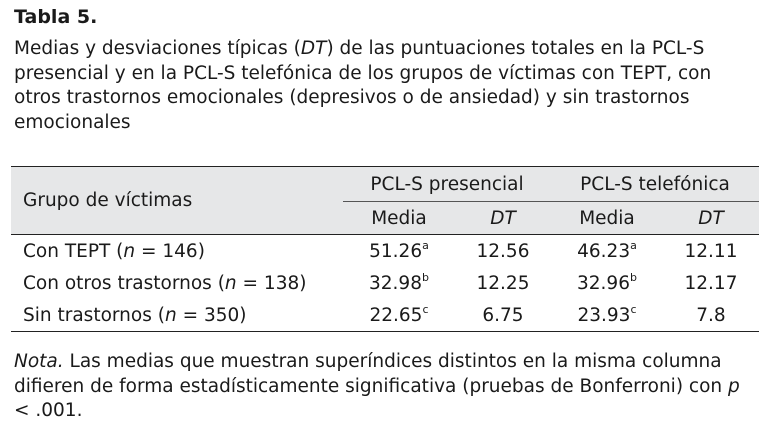 Image resolution: width=768 pixels, height=443 pixels. I want to click on sub-header-media-1: Media, so click(399, 218).